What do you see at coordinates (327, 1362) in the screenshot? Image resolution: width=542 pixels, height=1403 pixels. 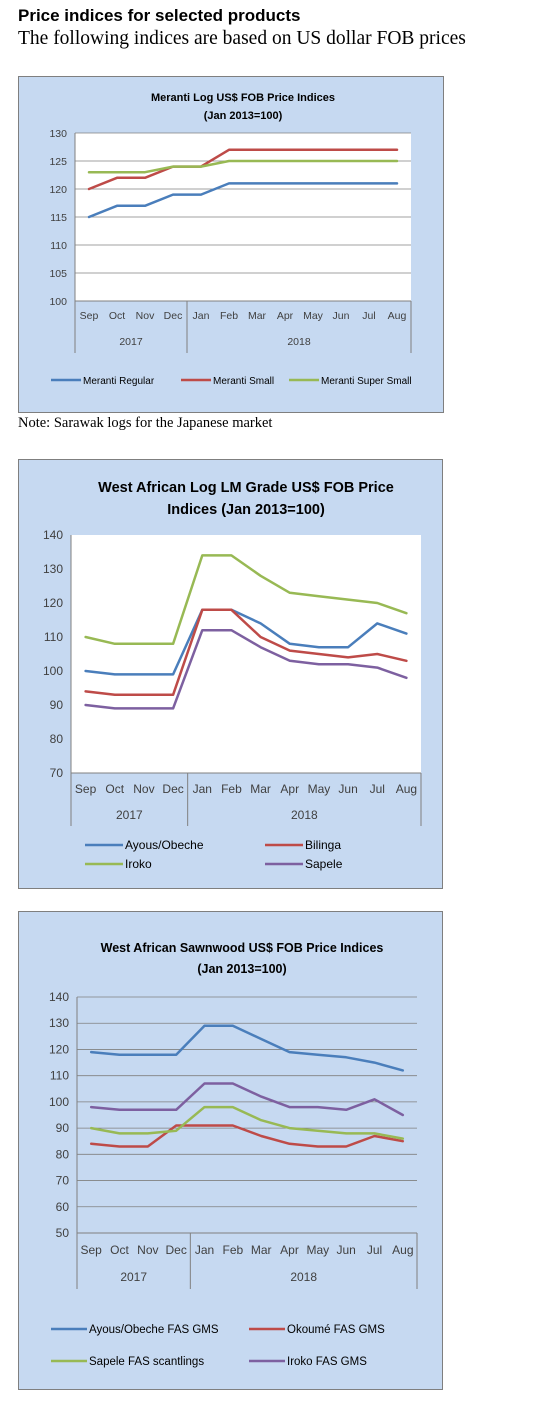 I see `sawnwood-legend-label: Iroko FAS GMS` at bounding box center [327, 1362].